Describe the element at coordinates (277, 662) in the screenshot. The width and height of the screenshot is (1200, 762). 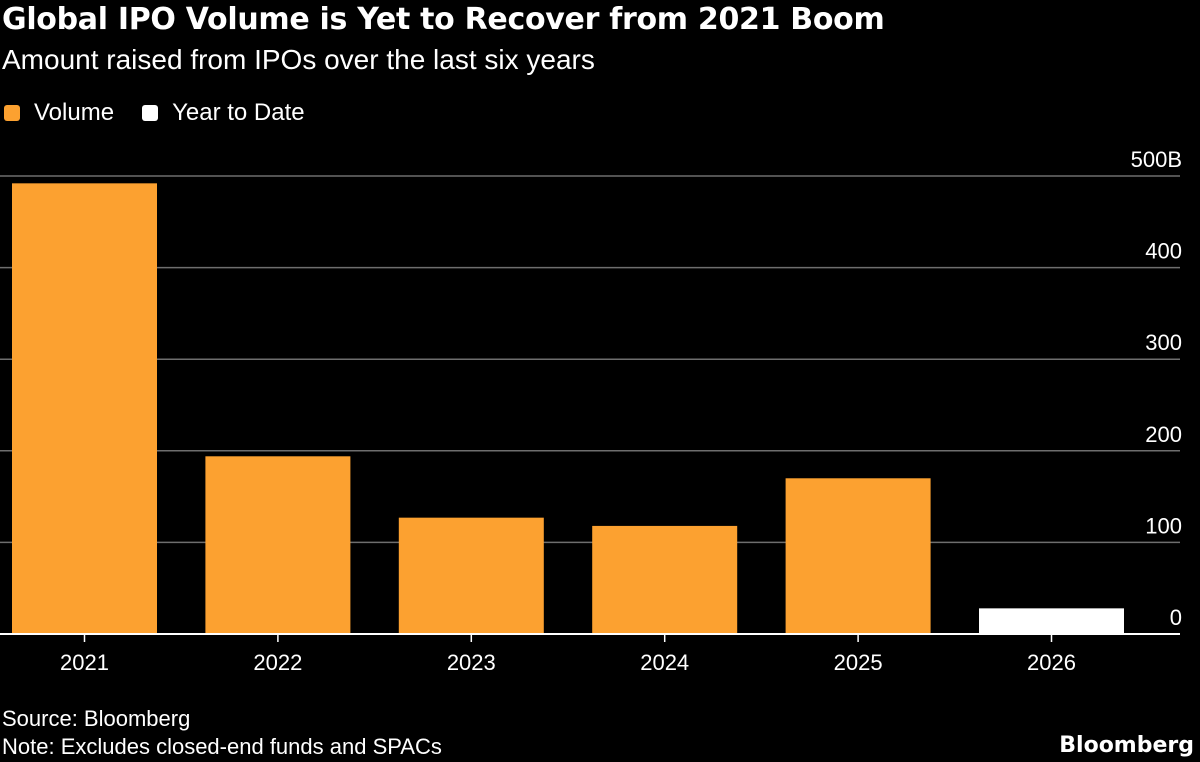
I see `x-tick-label-2022: 2022` at that location.